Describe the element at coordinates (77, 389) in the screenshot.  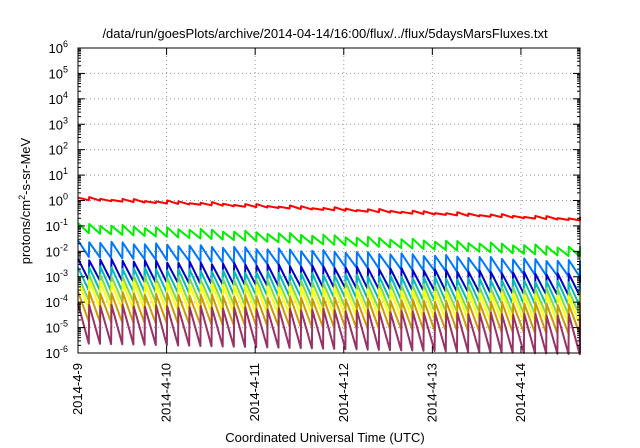
I see `x-tick-label: 2014-4-9` at that location.